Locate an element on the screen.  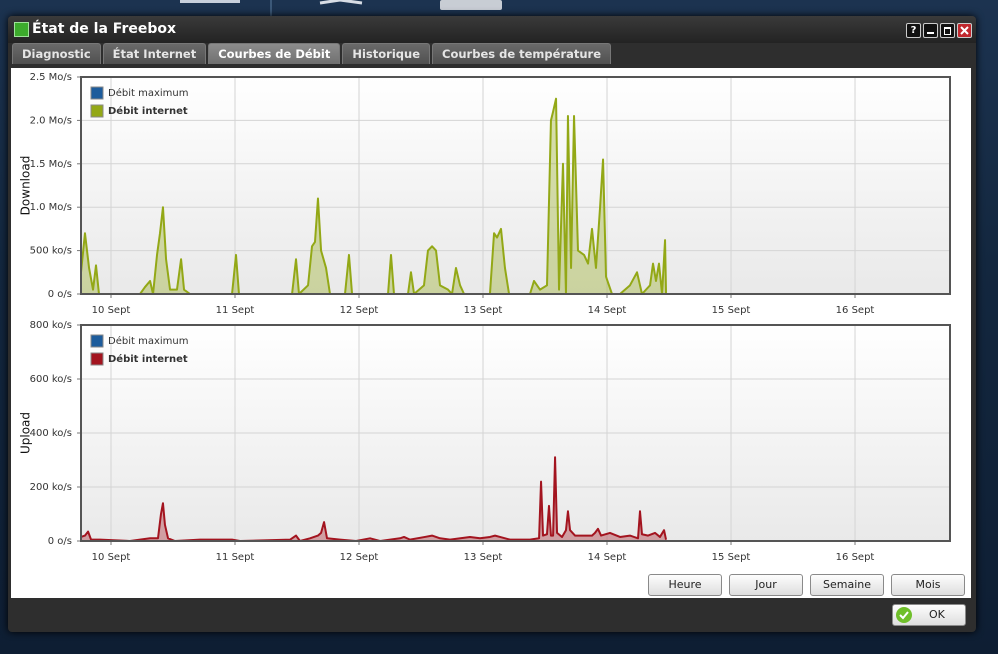
period-button: Heure is located at coordinates (685, 585).